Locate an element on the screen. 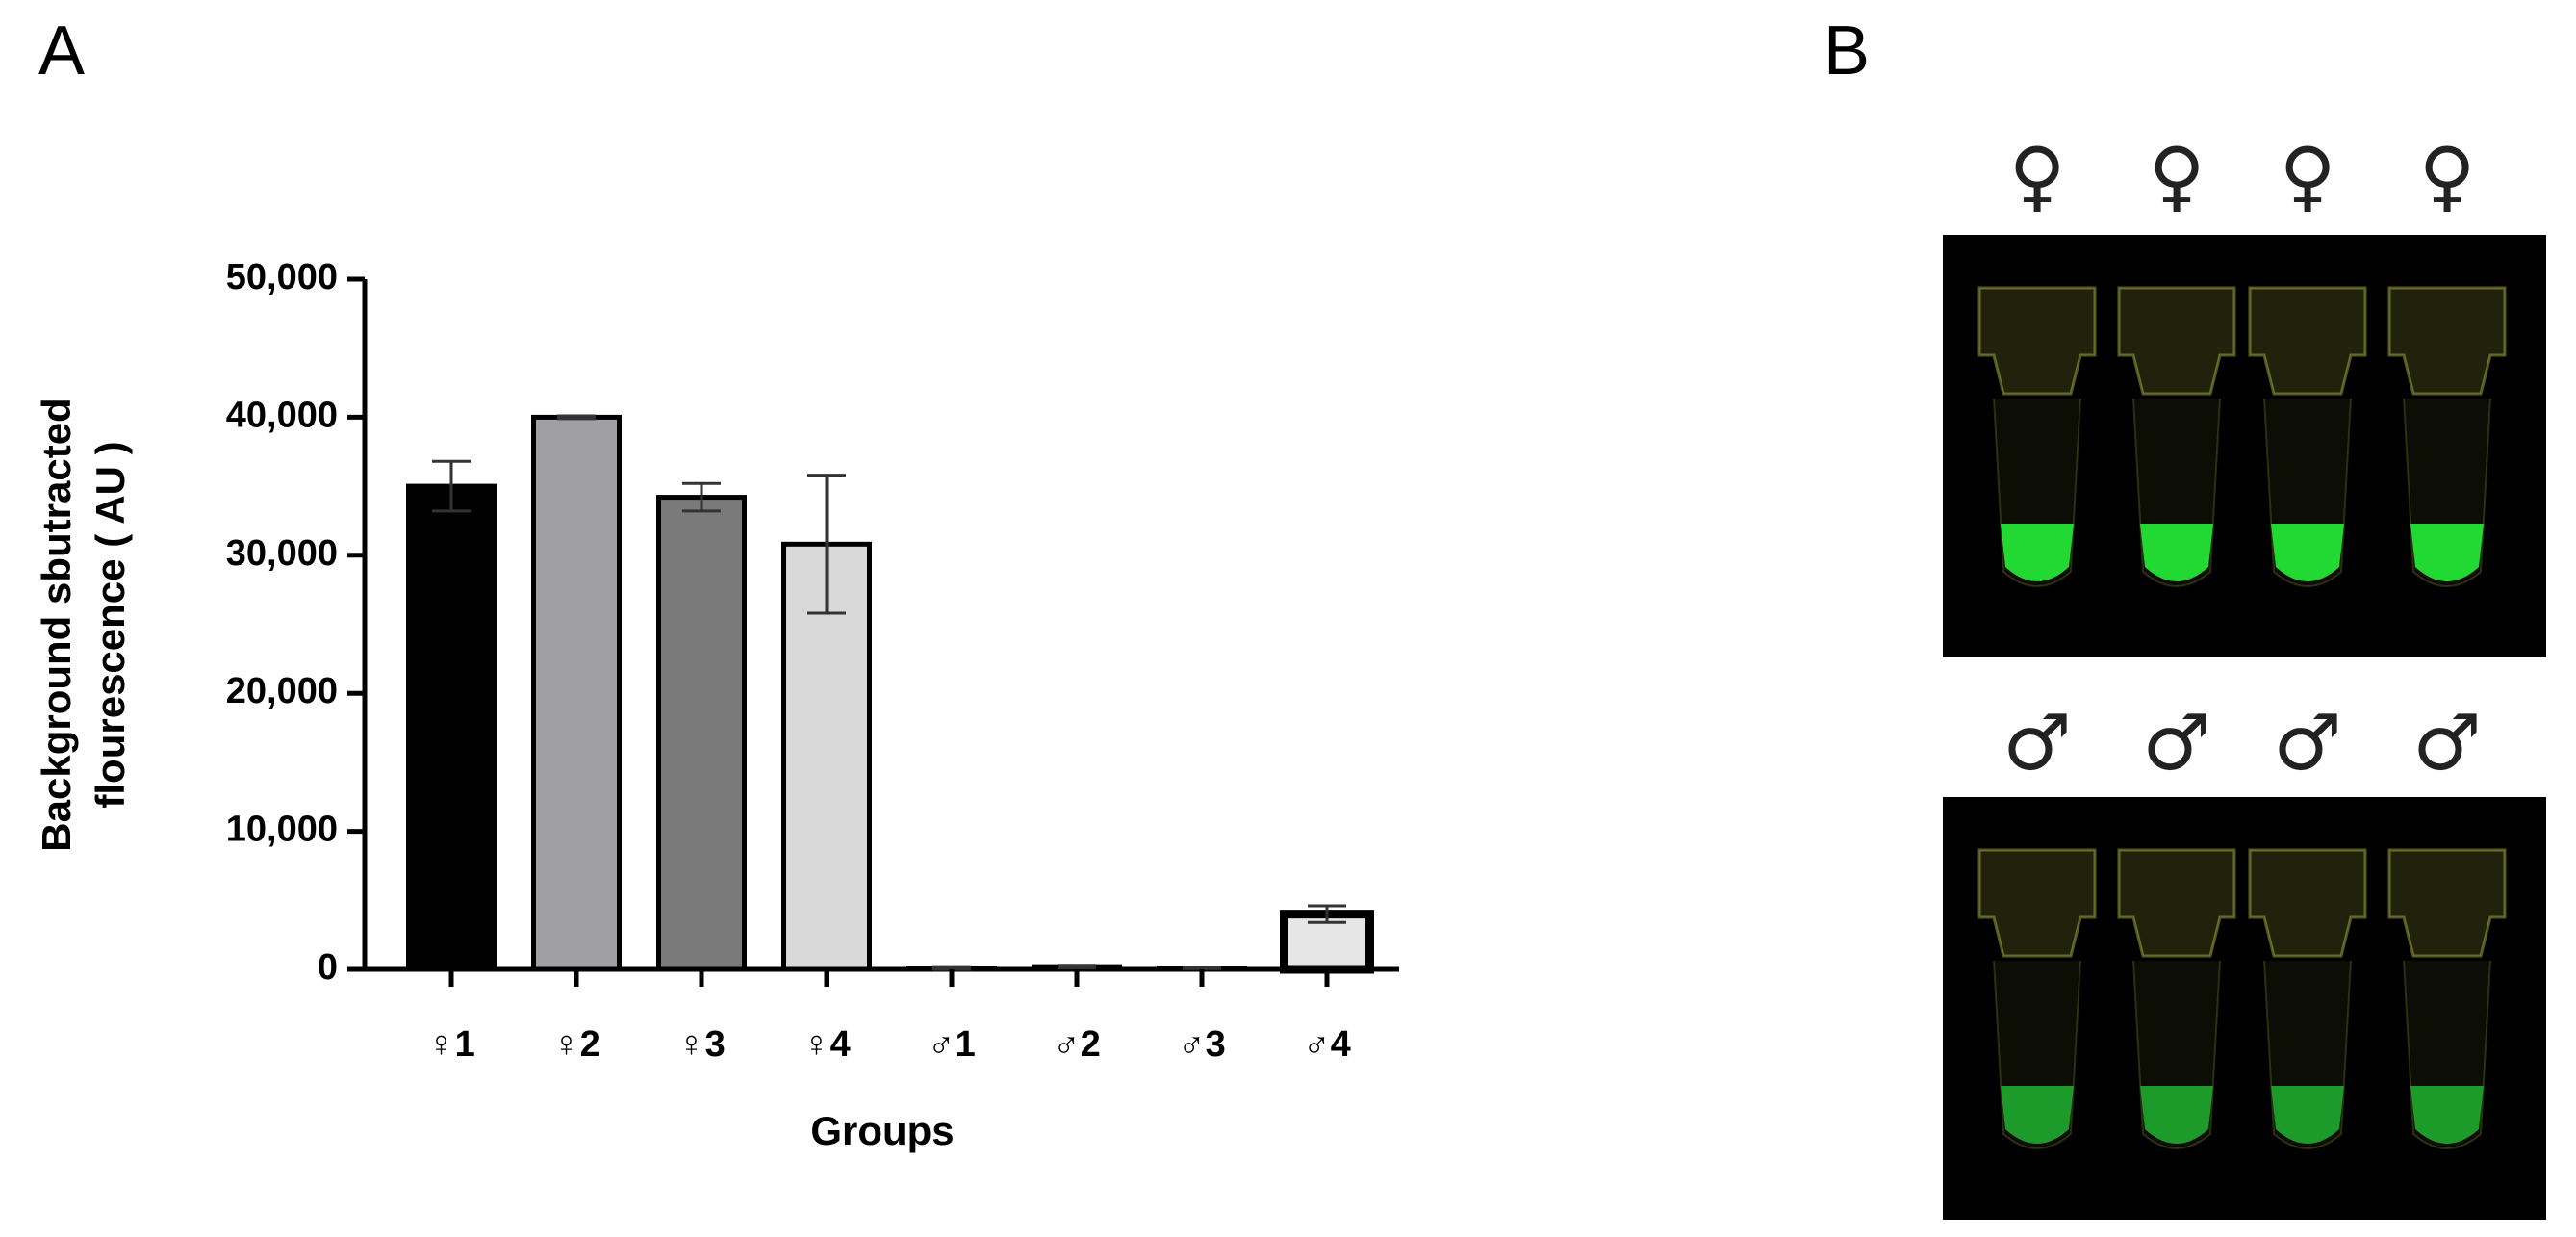 The image size is (2576, 1237). panel-label: B is located at coordinates (1847, 51).